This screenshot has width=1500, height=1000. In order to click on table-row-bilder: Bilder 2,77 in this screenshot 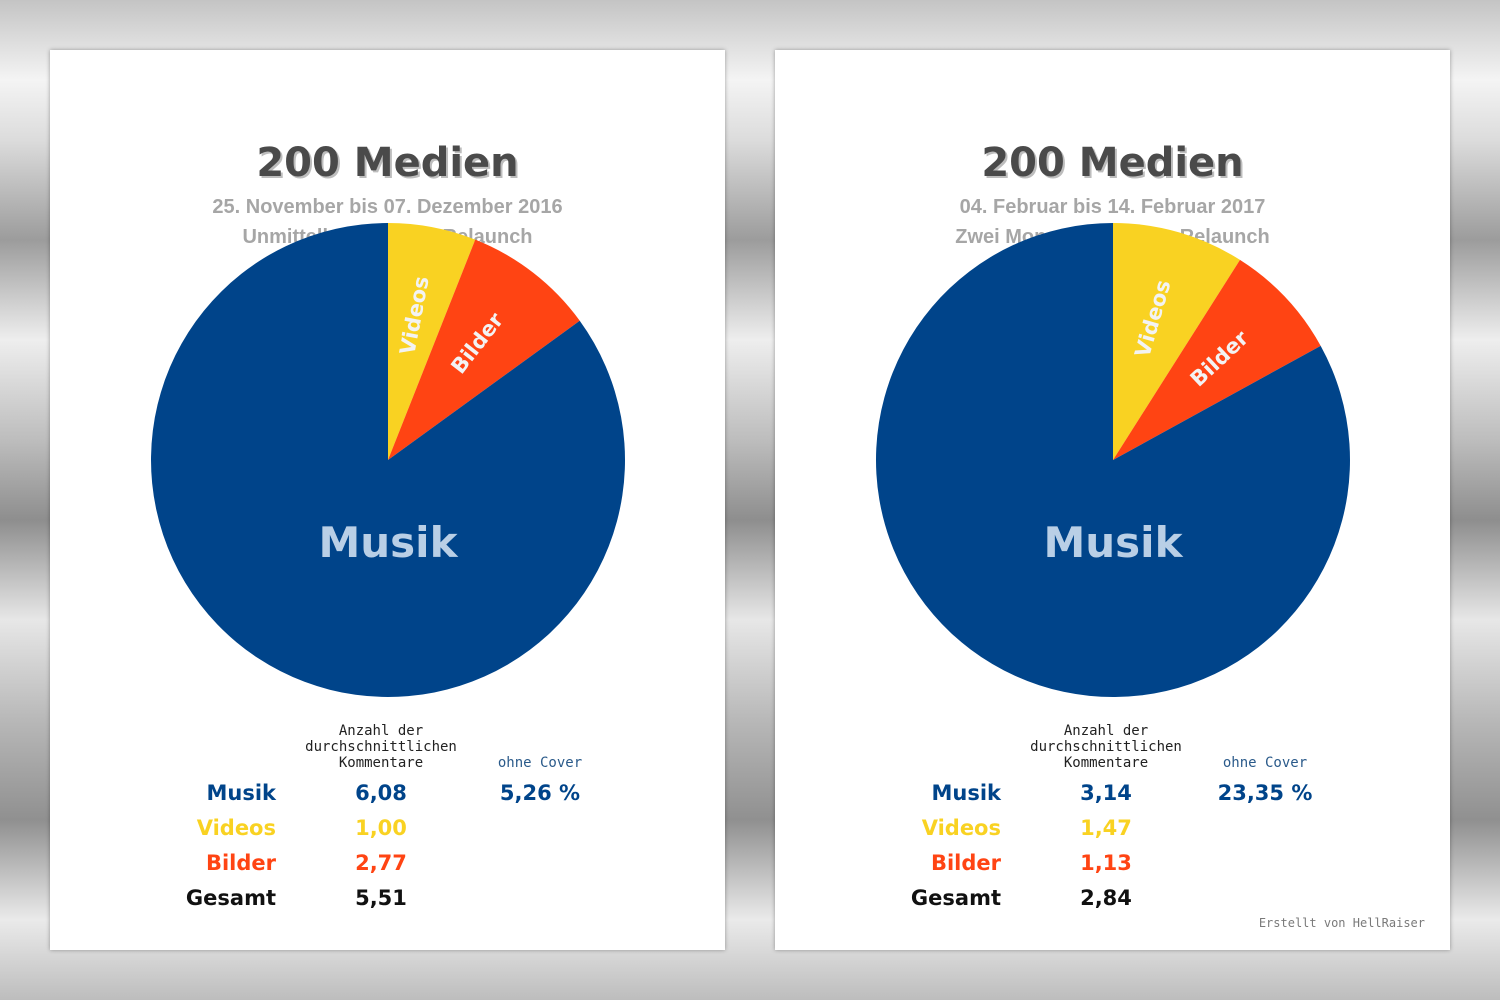, I will do `click(387, 866)`.